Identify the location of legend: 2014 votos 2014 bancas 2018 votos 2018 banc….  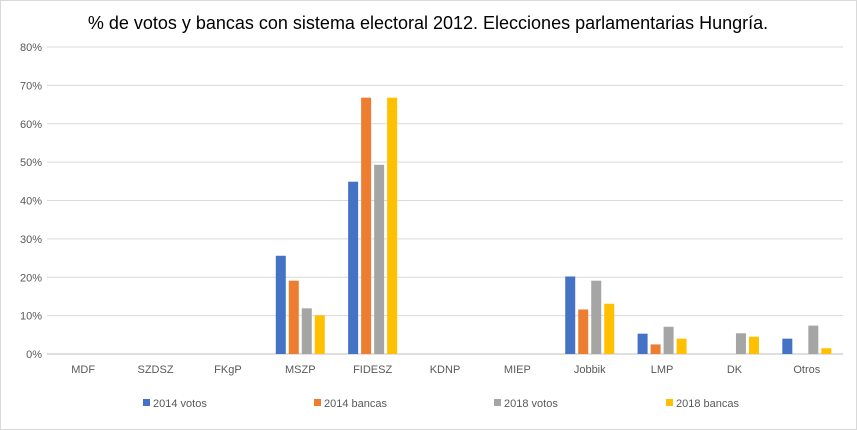
(441, 404).